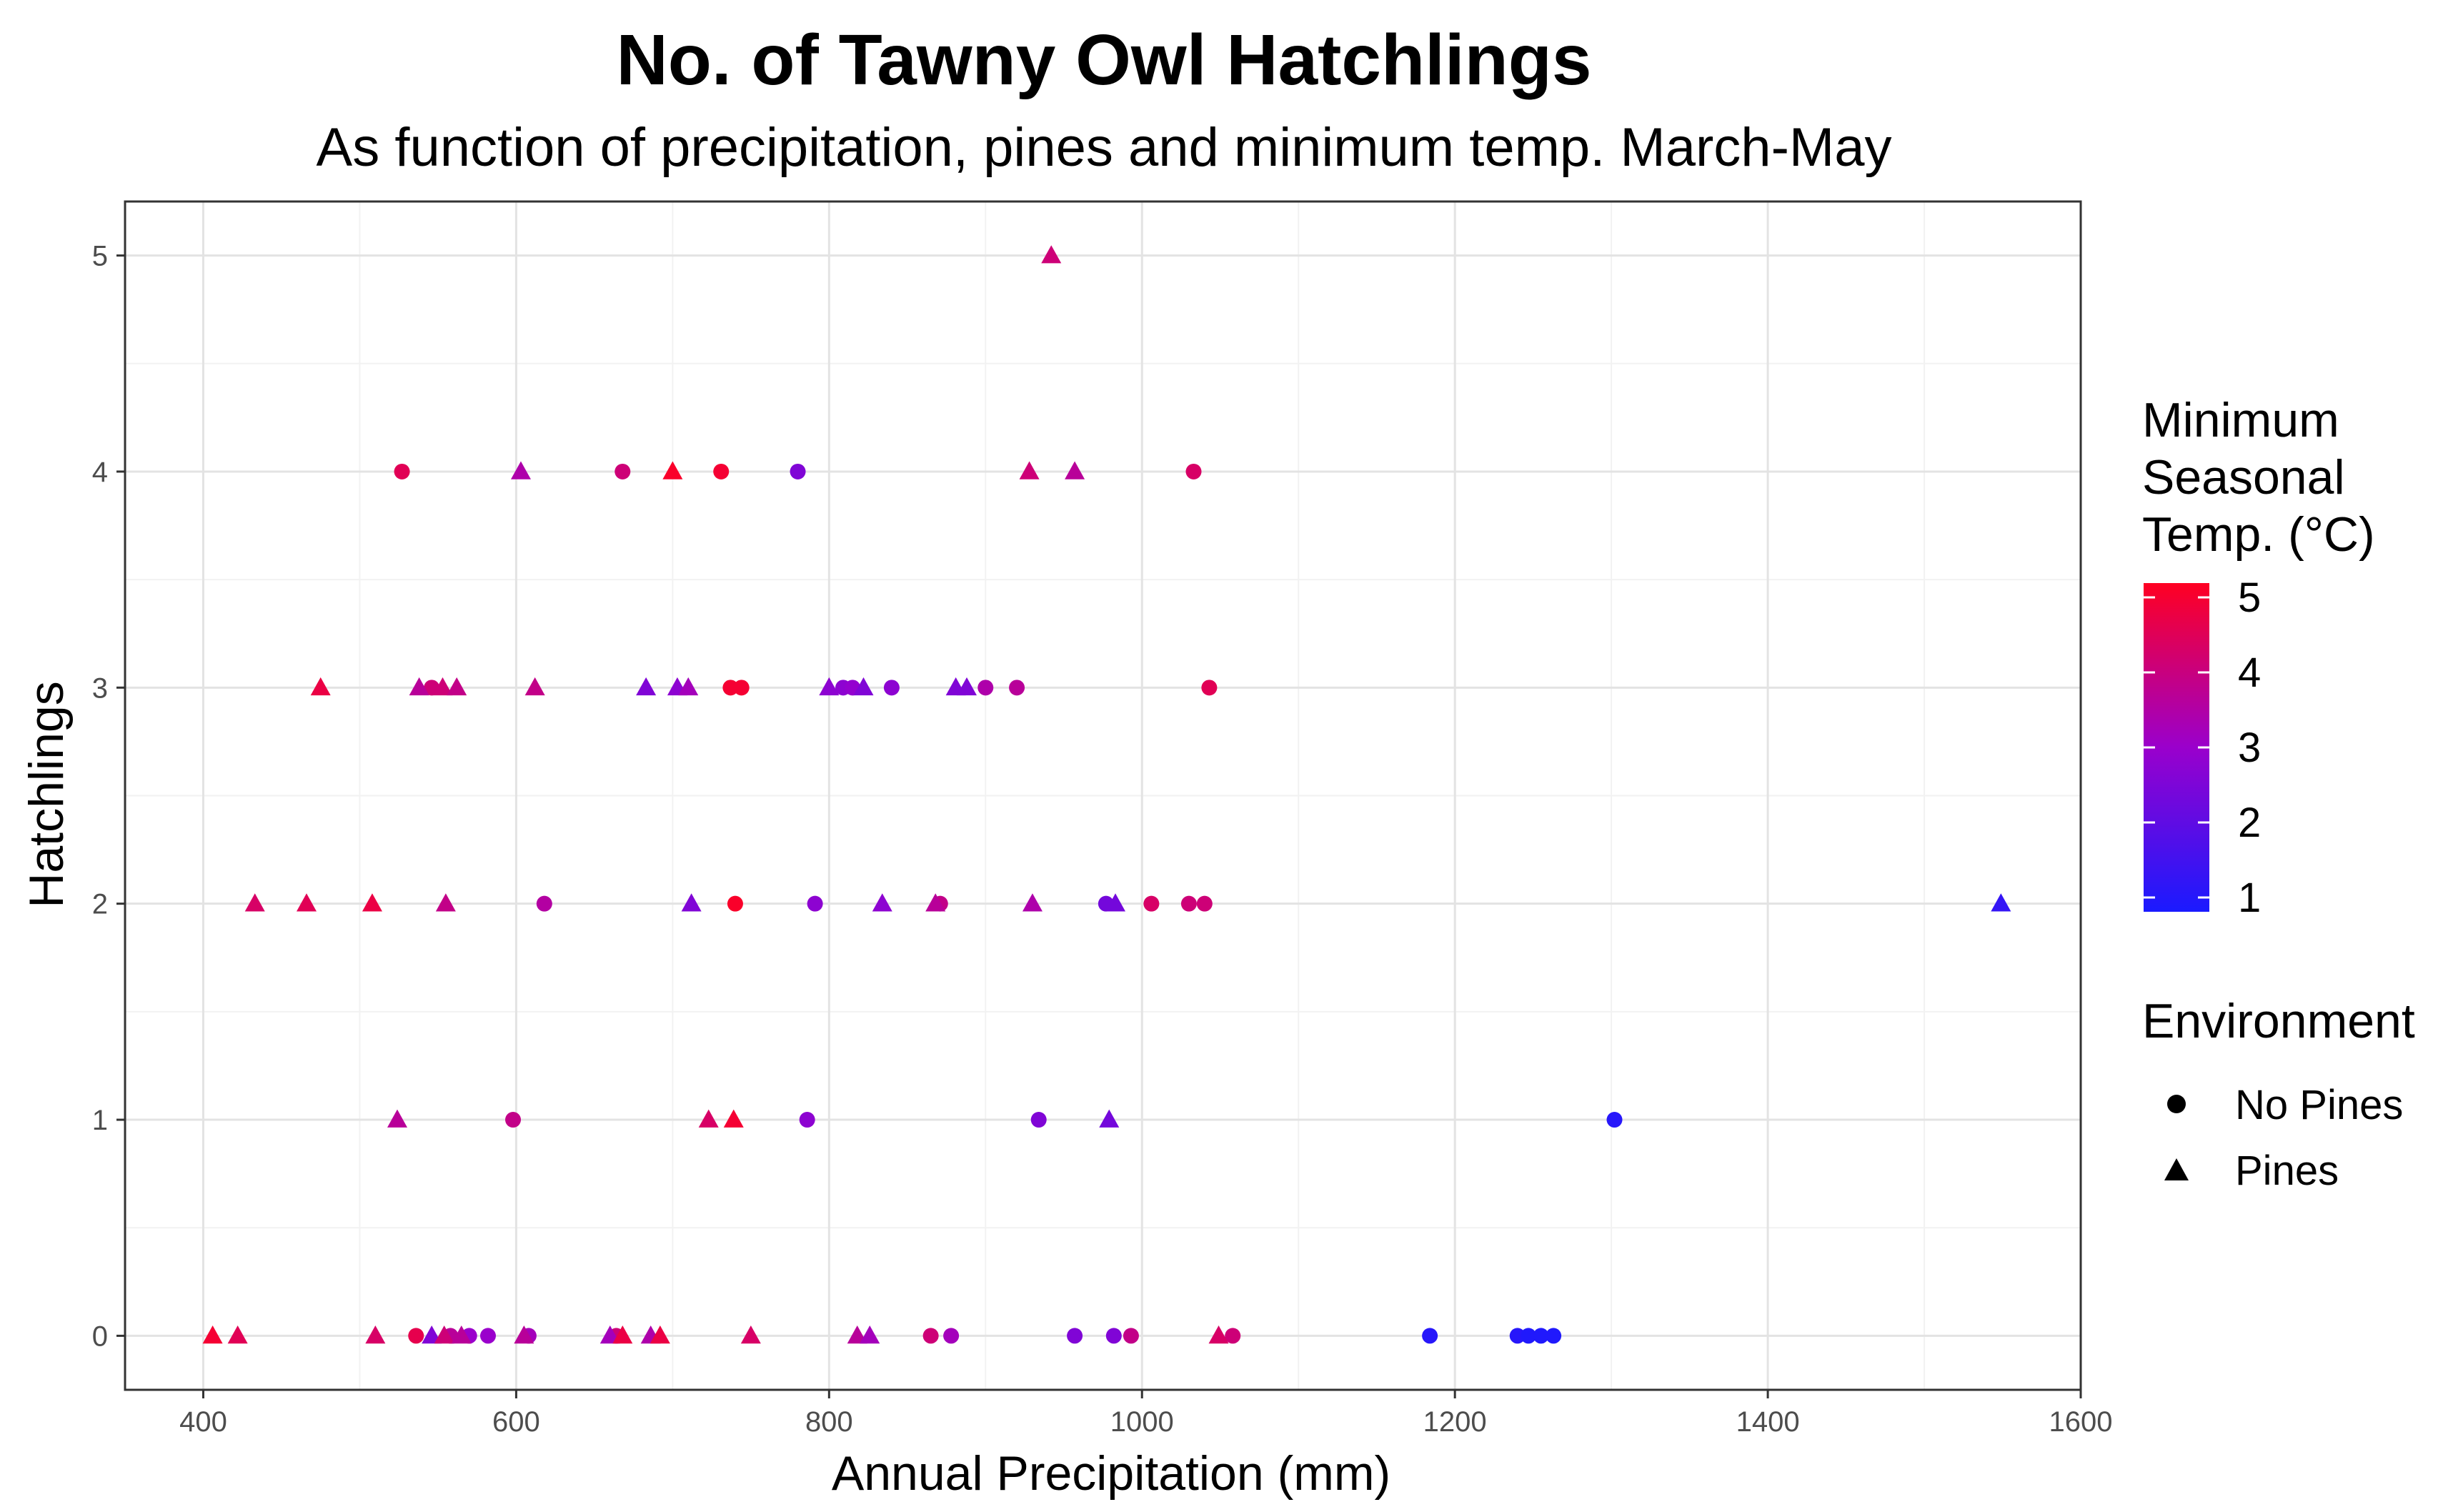  I want to click on shape-legend: Environment No Pines Pines, so click(2278, 1094).